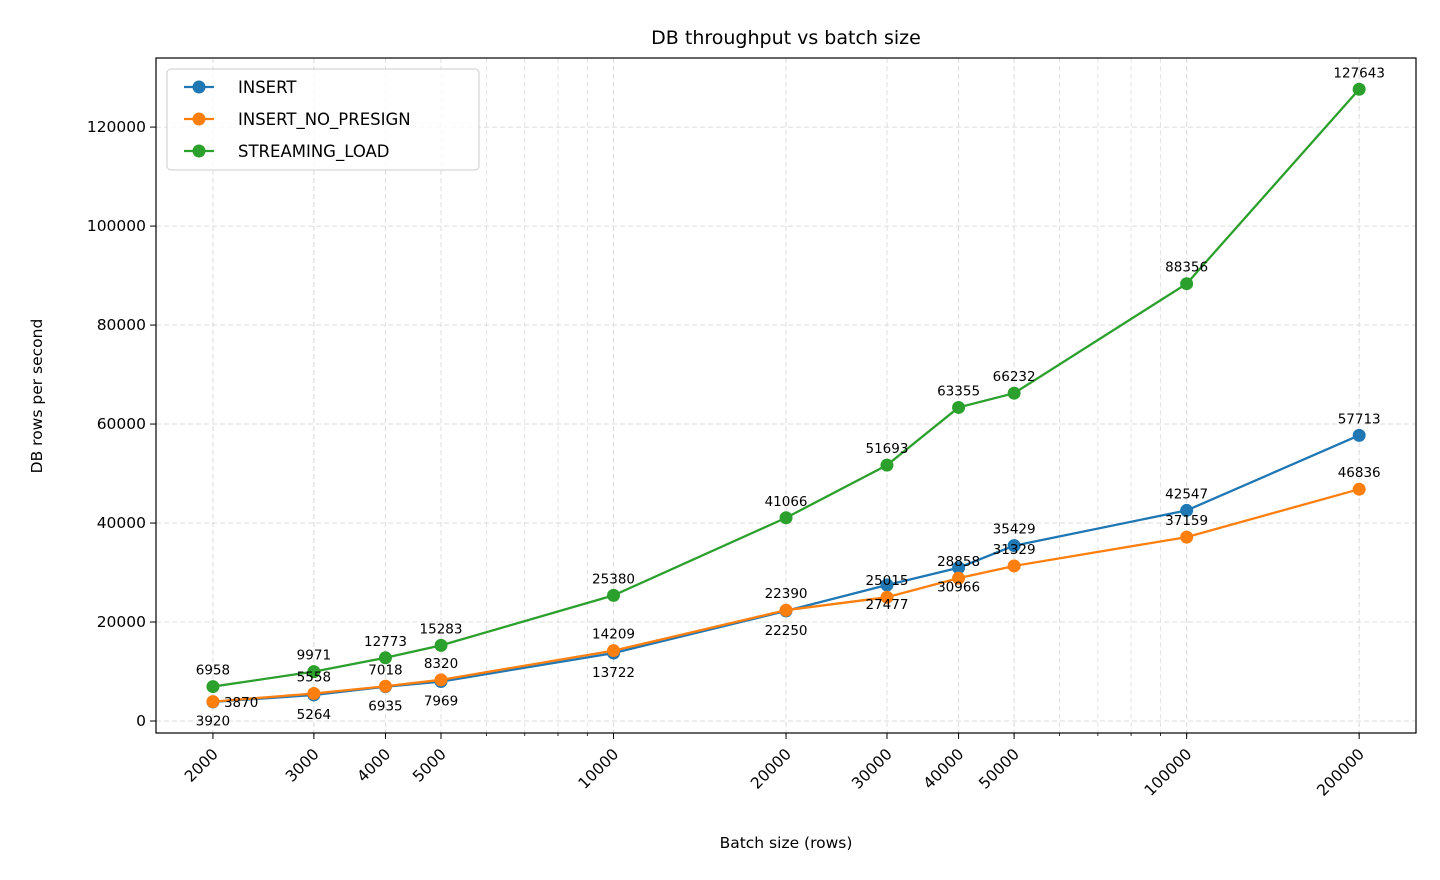  What do you see at coordinates (121, 622) in the screenshot?
I see `y-tick-label: 20000` at bounding box center [121, 622].